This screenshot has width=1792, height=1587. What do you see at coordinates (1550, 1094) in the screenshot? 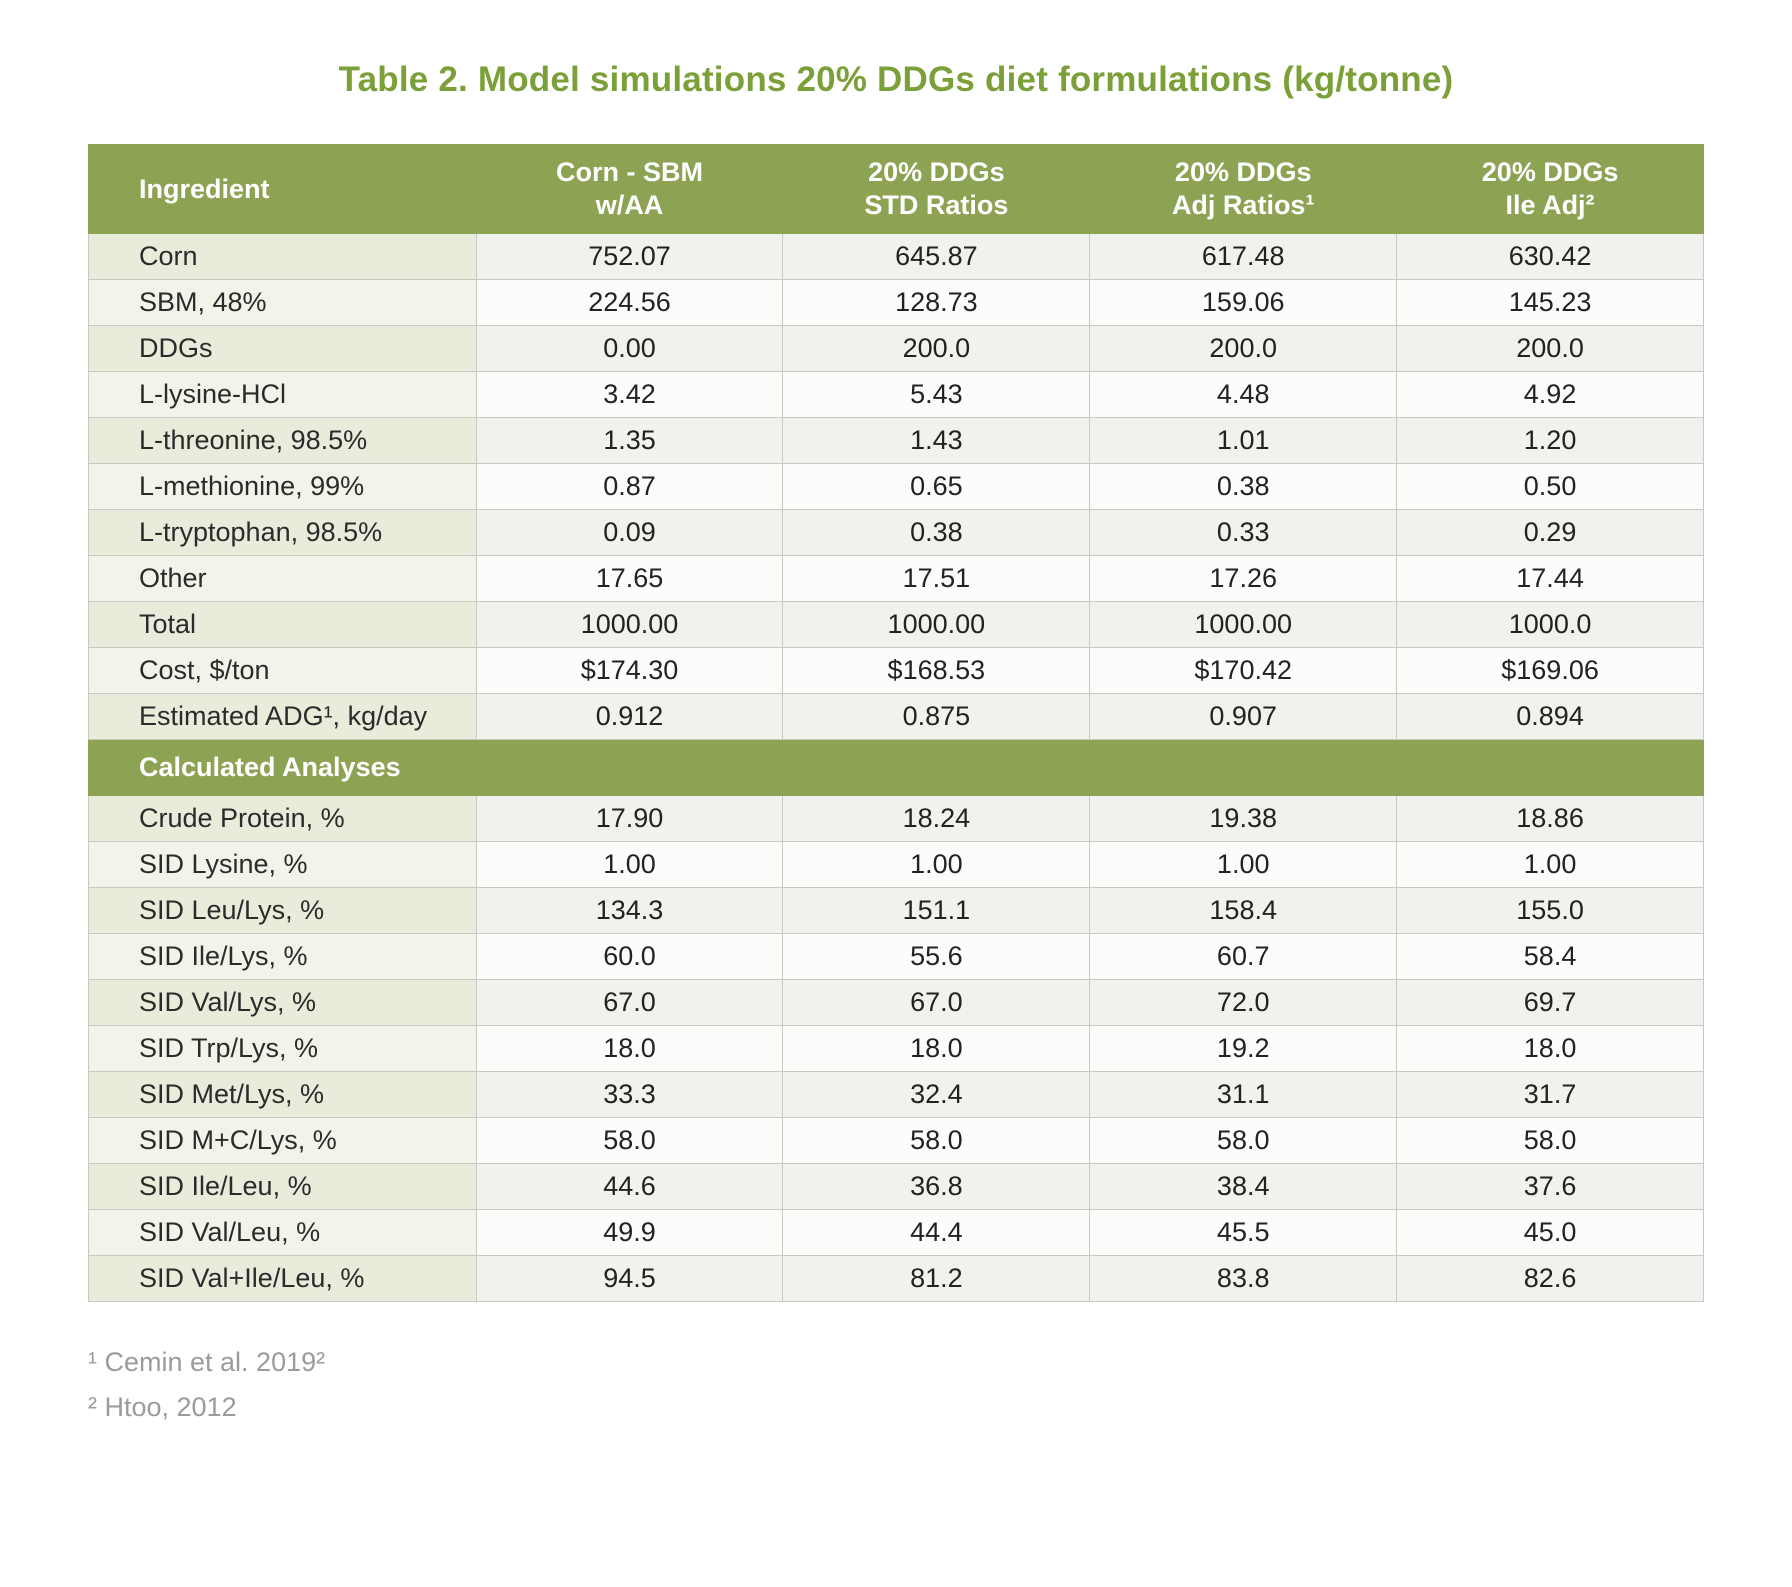
I see `value-cell: 31.7` at bounding box center [1550, 1094].